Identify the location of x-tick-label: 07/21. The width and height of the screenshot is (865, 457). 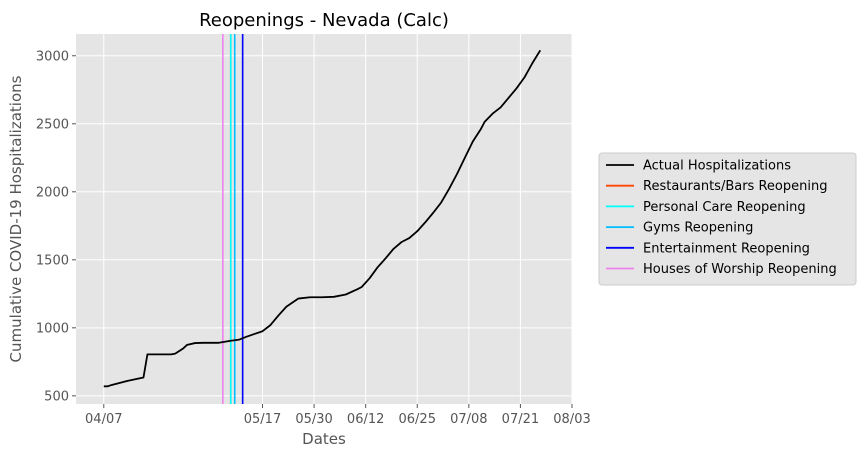
(520, 419).